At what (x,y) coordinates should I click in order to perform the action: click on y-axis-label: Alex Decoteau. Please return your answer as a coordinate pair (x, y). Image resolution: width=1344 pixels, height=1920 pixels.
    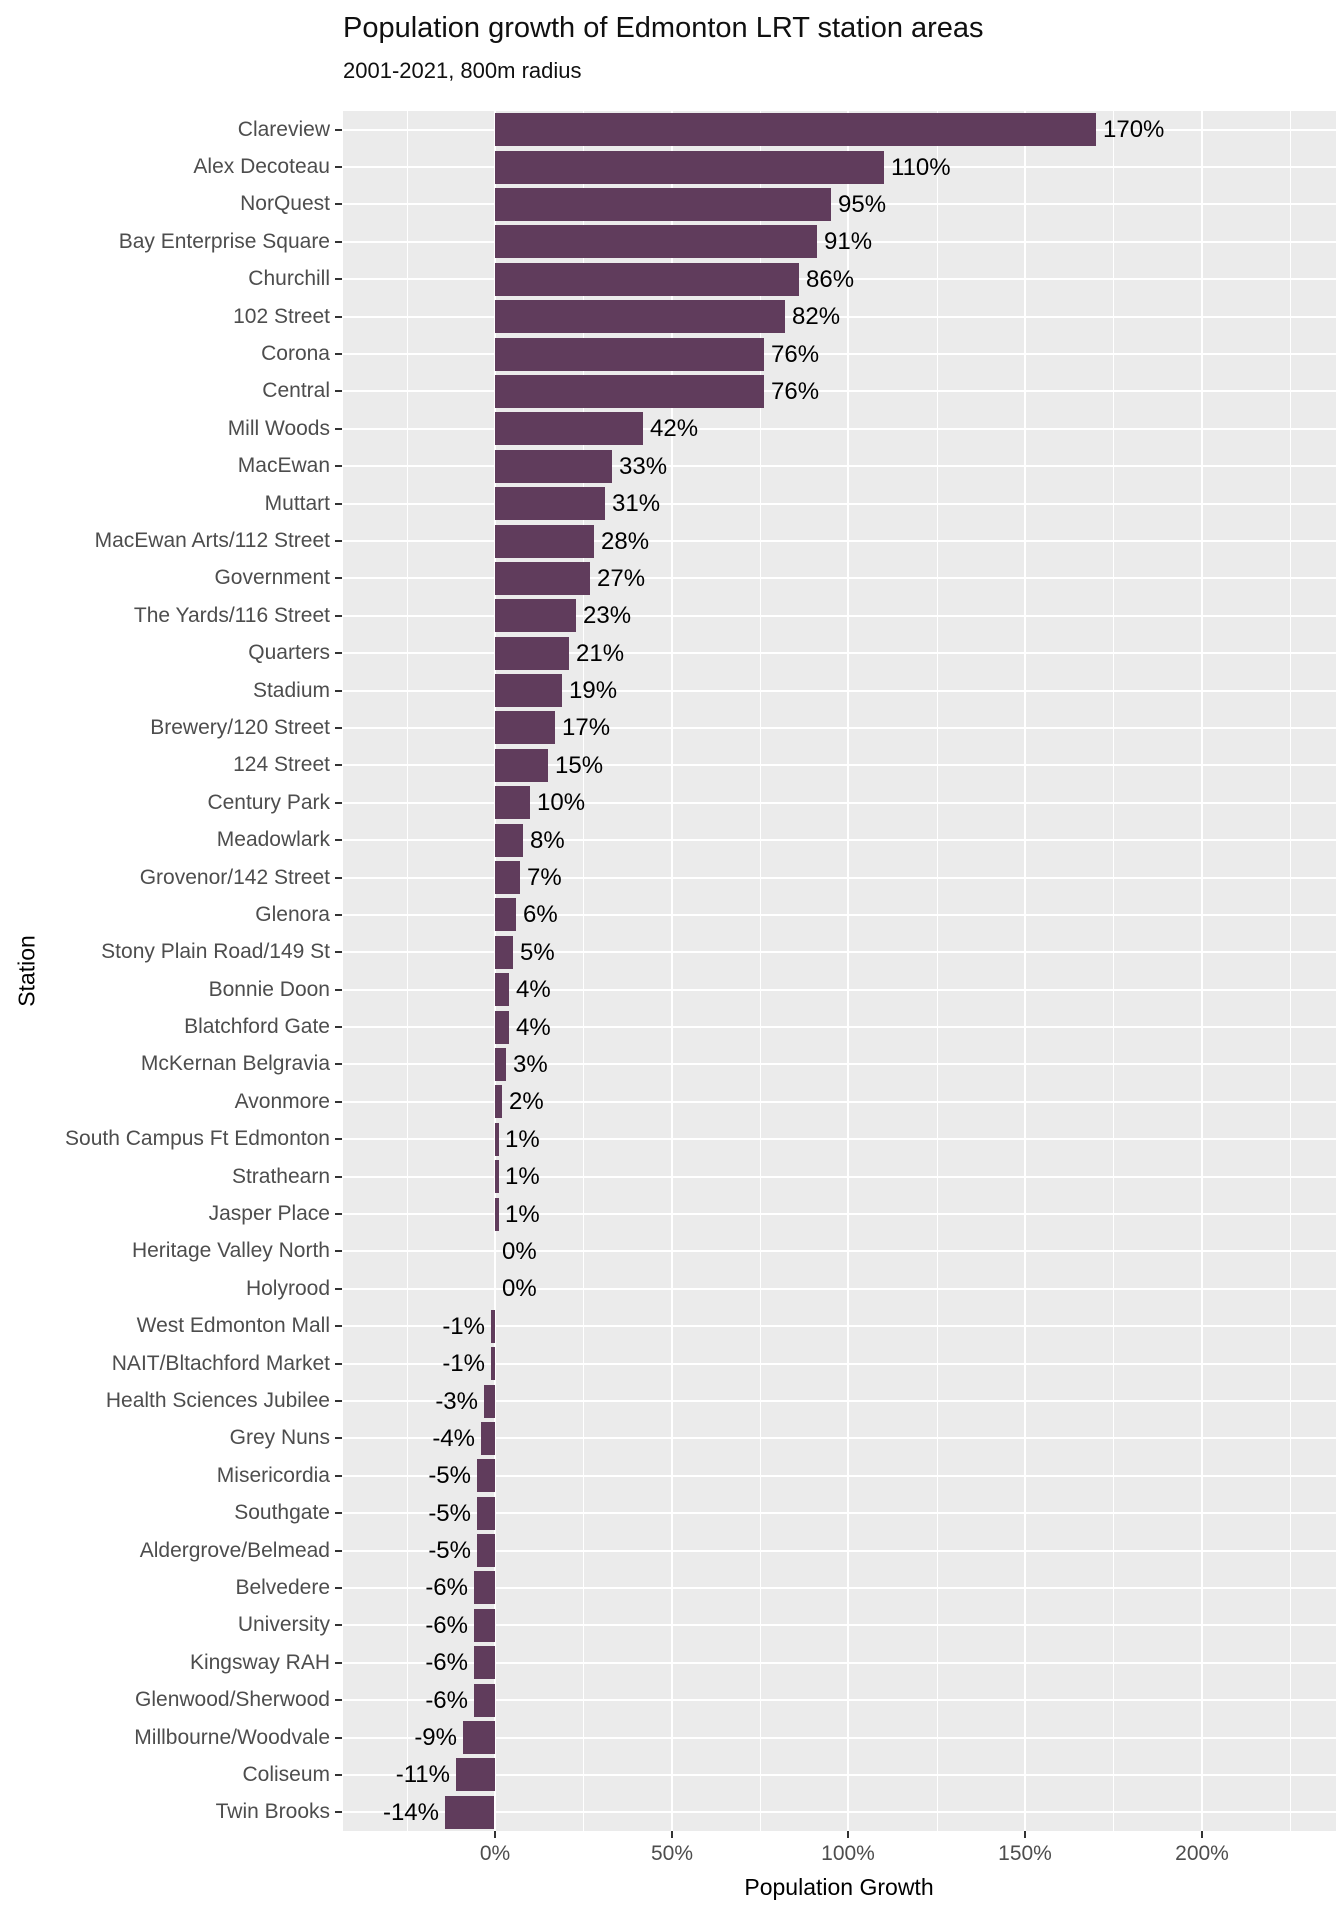
    Looking at the image, I should click on (261, 166).